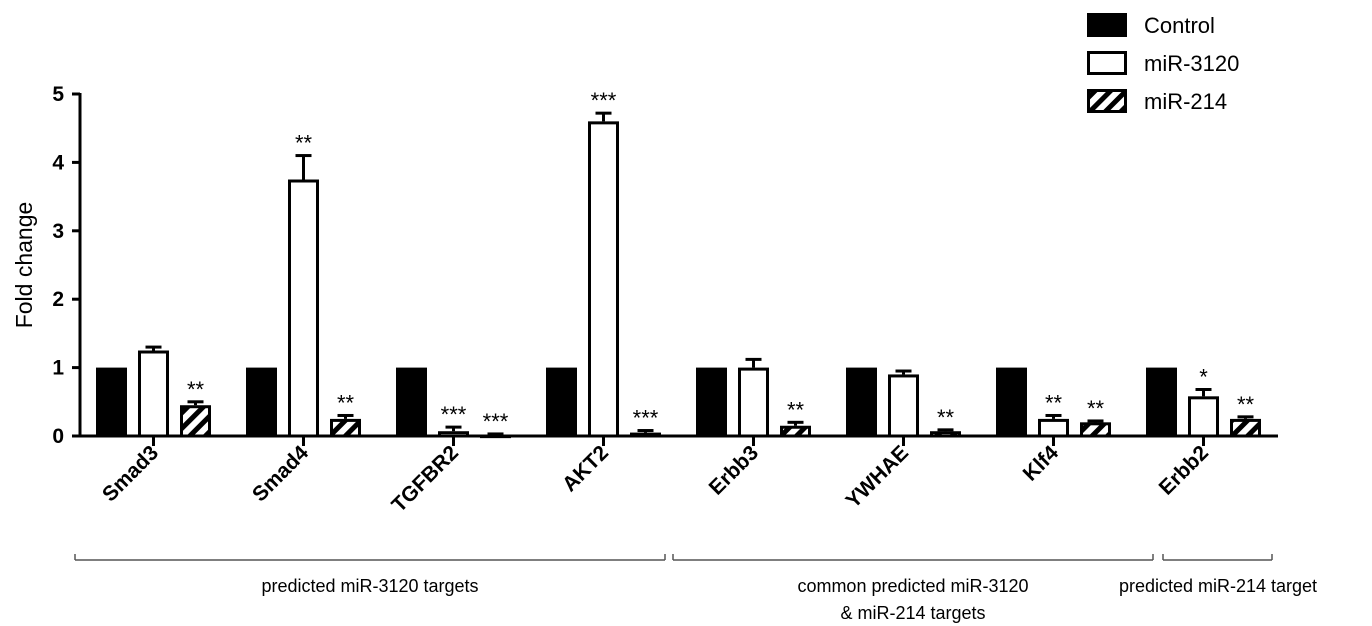 Image resolution: width=1372 pixels, height=626 pixels. What do you see at coordinates (280, 473) in the screenshot?
I see `category-label: Smad4` at bounding box center [280, 473].